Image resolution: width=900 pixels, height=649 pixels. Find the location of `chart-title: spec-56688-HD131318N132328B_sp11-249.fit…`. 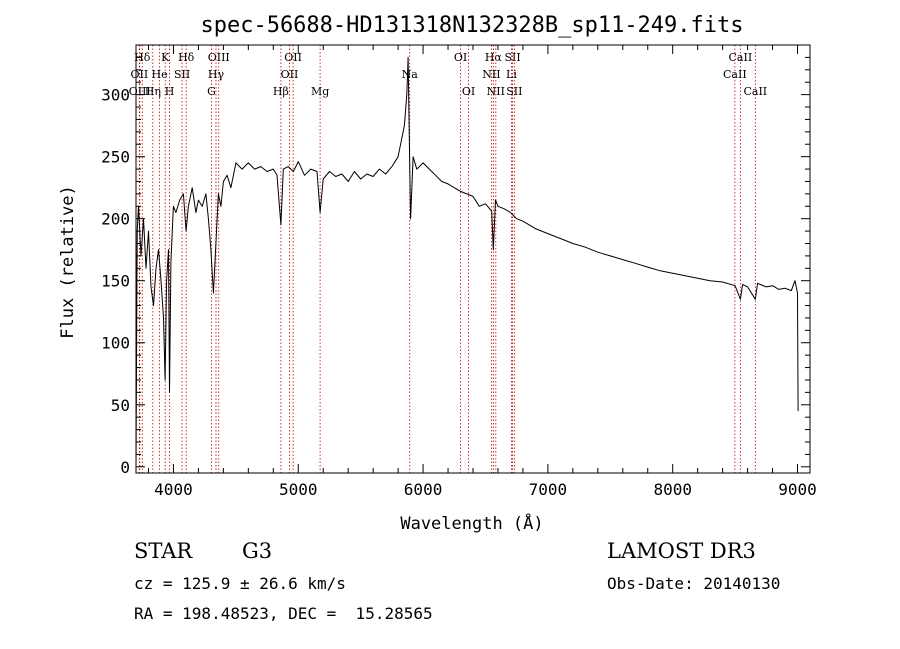

chart-title: spec-56688-HD131318N132328B_sp11-249.fit… is located at coordinates (471, 25).